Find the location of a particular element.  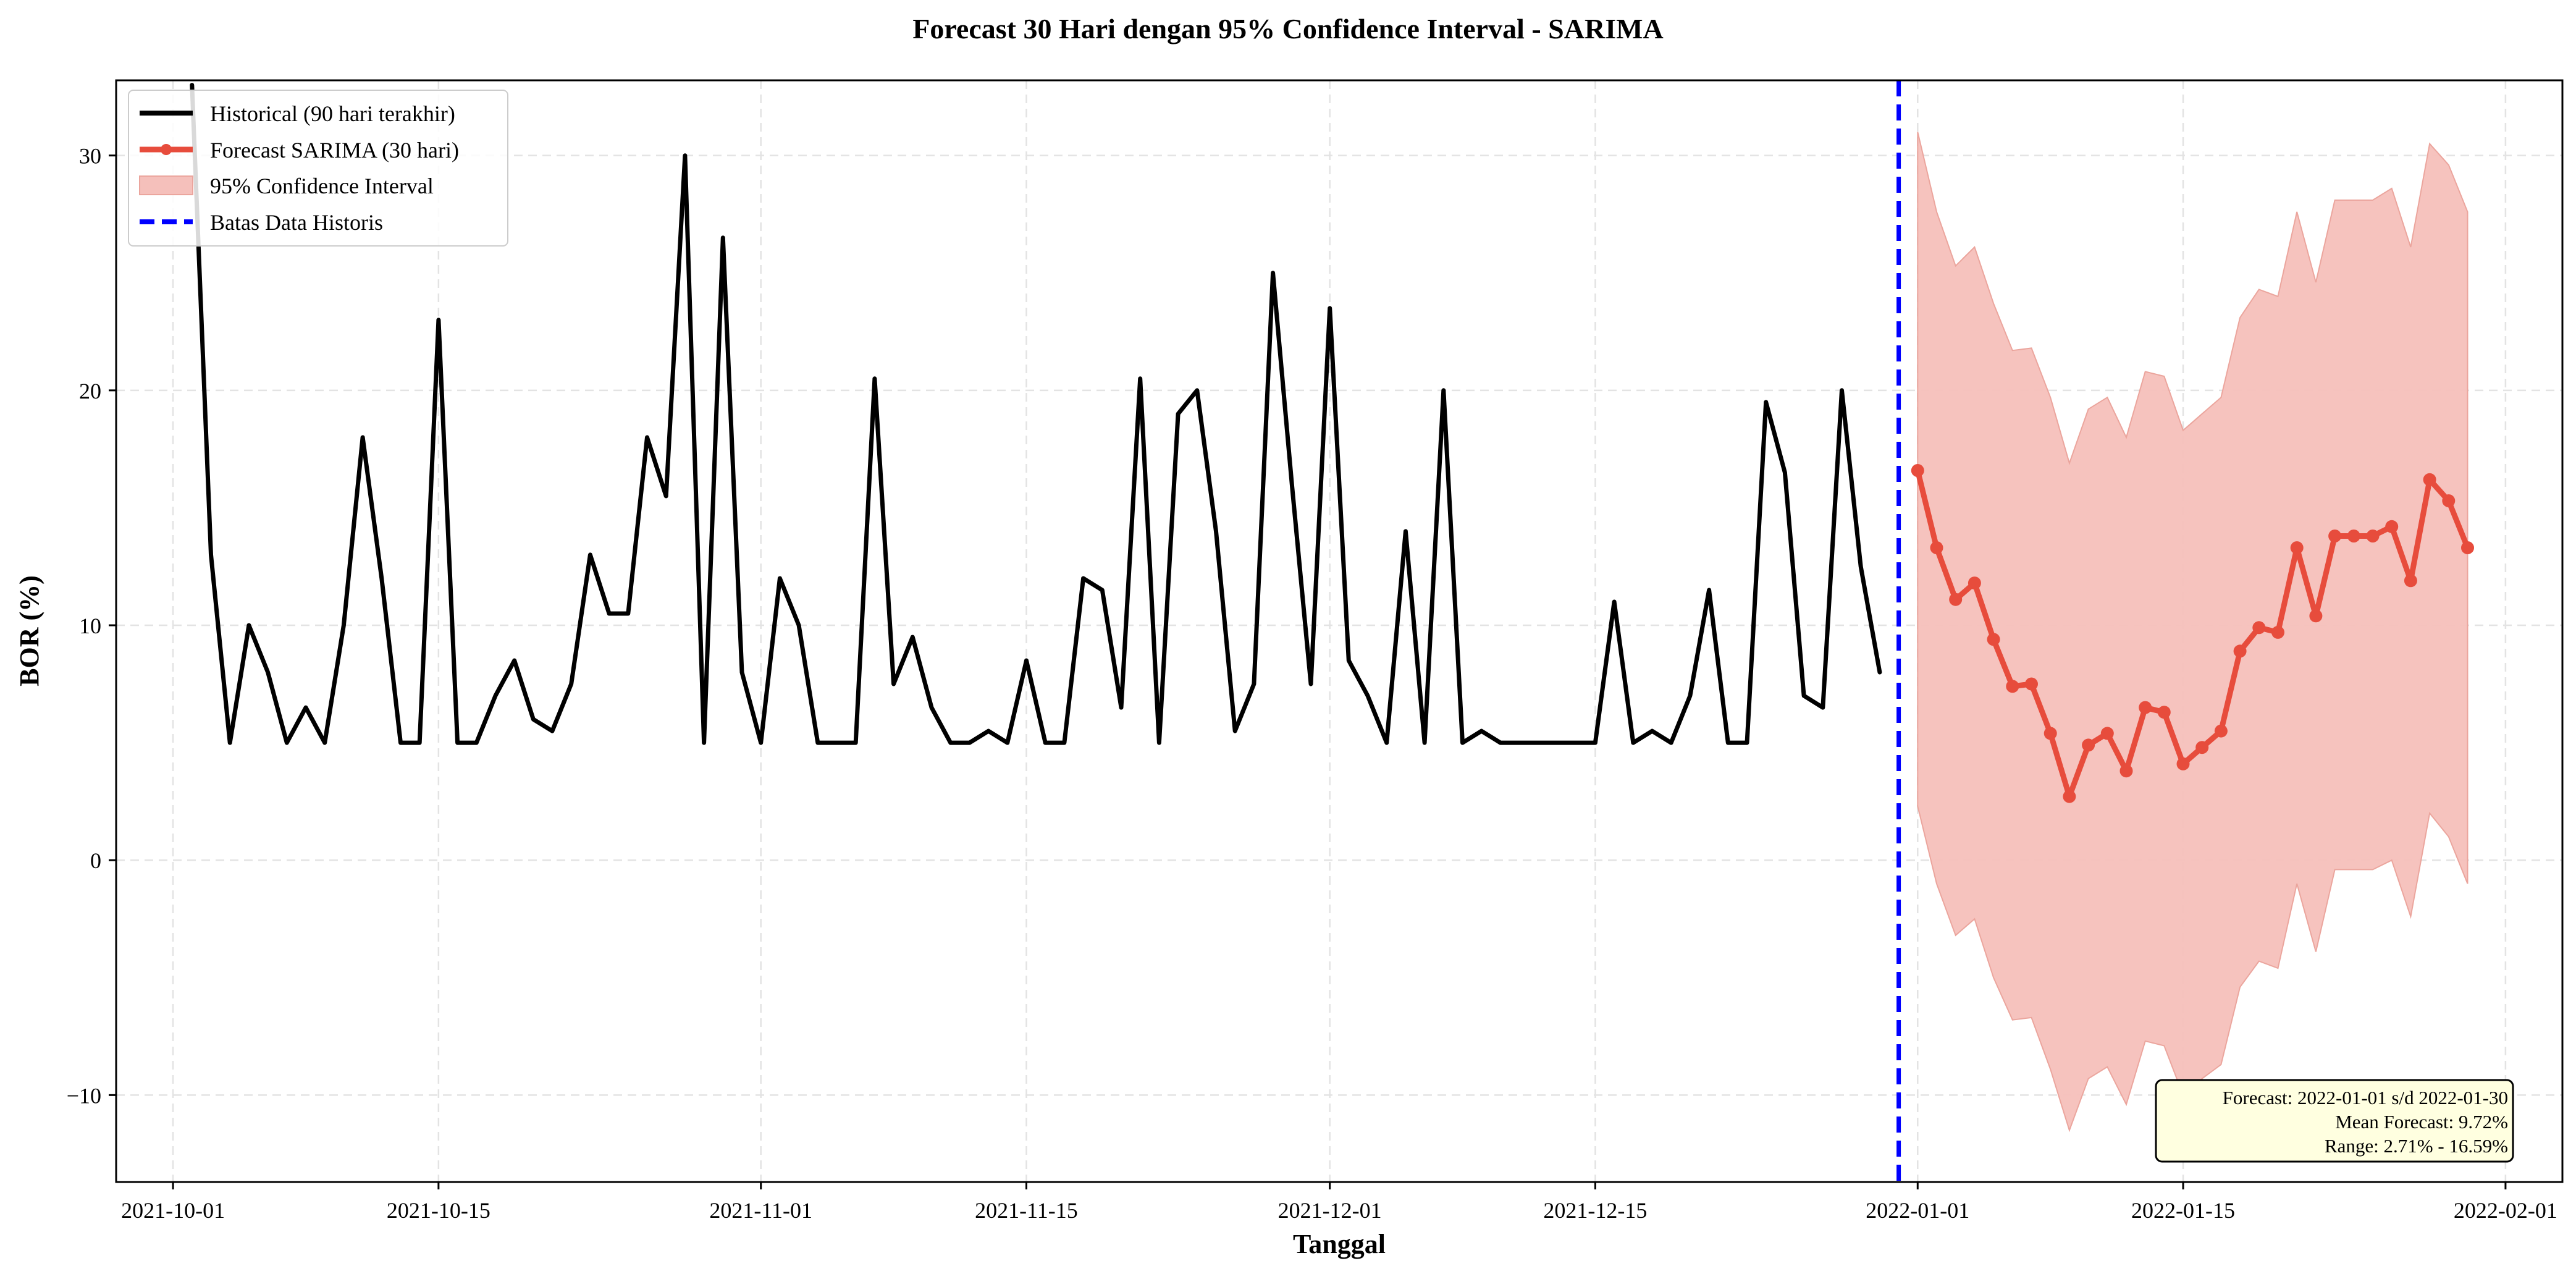

x-tick-label: 2022-01-15 is located at coordinates (2183, 1210).